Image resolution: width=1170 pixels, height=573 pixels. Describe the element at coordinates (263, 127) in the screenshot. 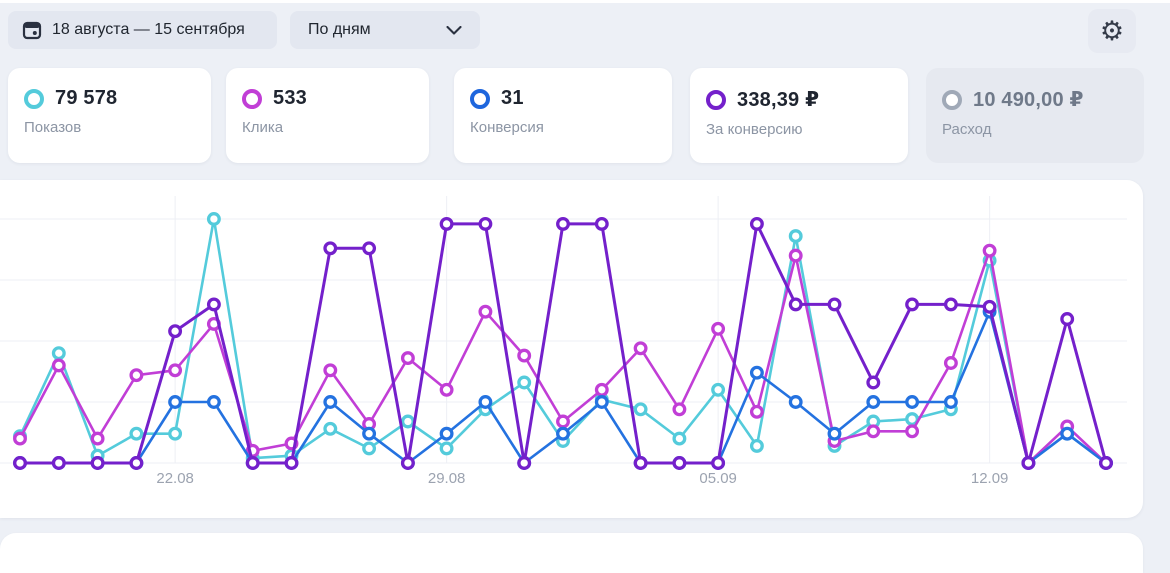

I see `metric-label: Клика` at that location.